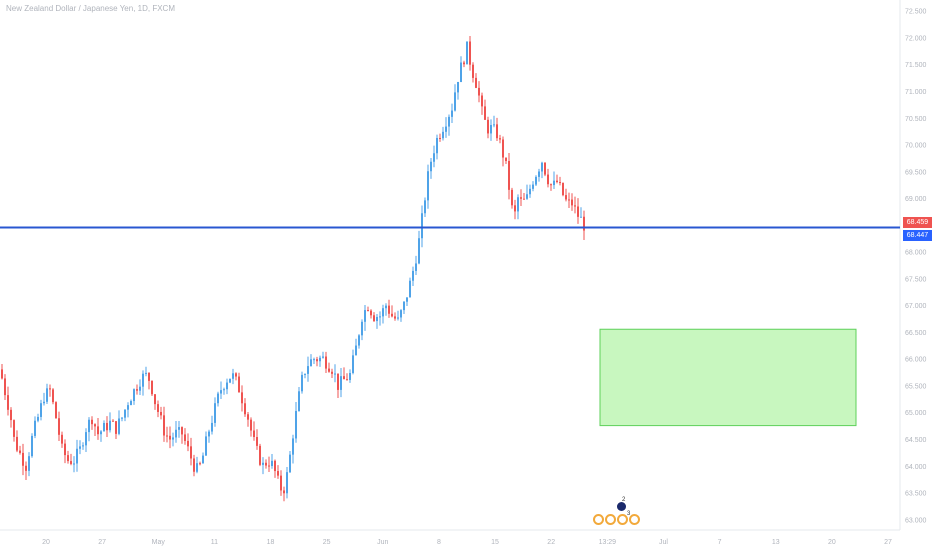 The height and width of the screenshot is (550, 932). I want to click on price-axis-label: 66.500, so click(916, 333).